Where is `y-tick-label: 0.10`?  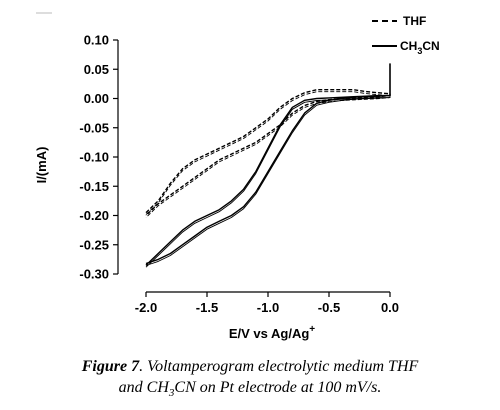
y-tick-label: 0.10 is located at coordinates (96, 40).